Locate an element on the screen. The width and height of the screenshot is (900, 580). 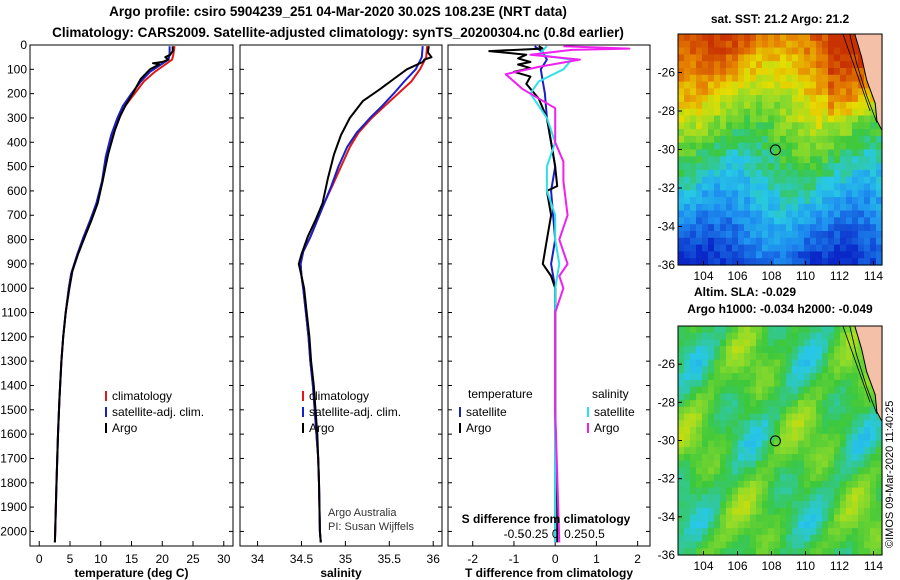
sla_map-lon-tick-label: 112 is located at coordinates (839, 566).